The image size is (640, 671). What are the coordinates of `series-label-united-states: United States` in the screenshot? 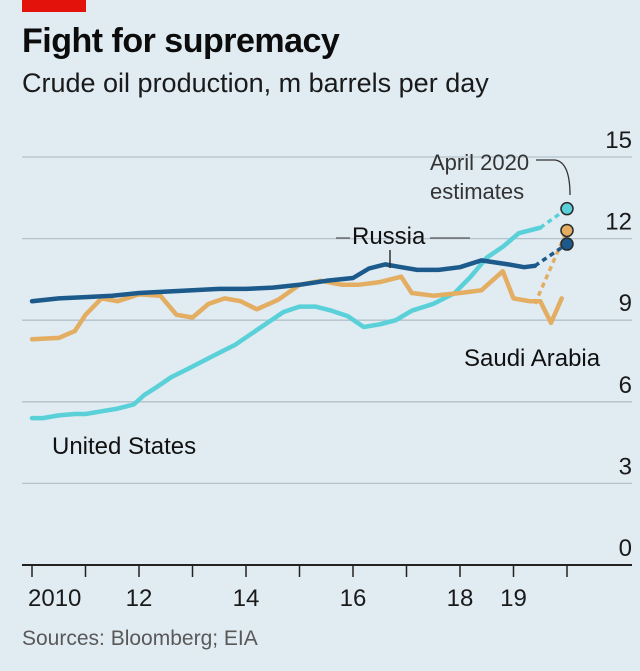 It's located at (124, 446).